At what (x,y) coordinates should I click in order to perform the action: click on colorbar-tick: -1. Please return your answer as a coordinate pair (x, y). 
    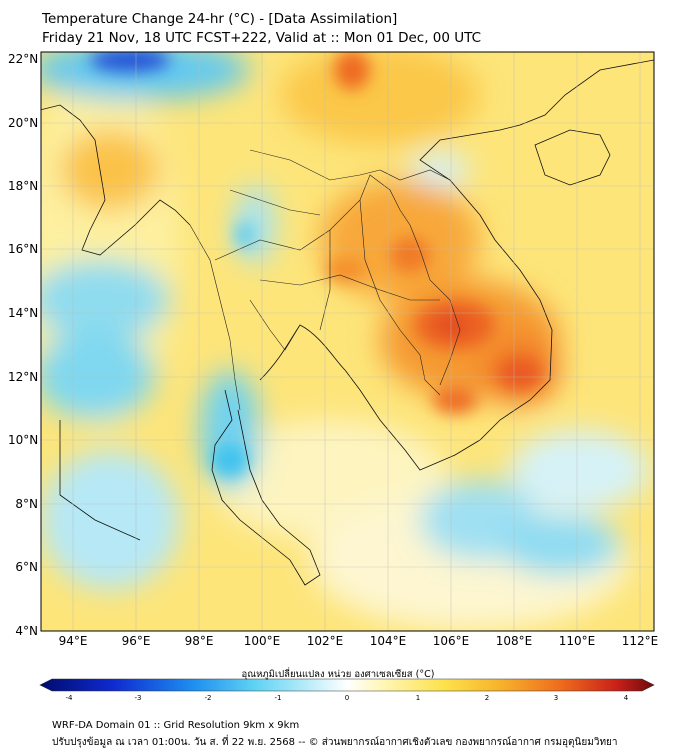
    Looking at the image, I should click on (278, 698).